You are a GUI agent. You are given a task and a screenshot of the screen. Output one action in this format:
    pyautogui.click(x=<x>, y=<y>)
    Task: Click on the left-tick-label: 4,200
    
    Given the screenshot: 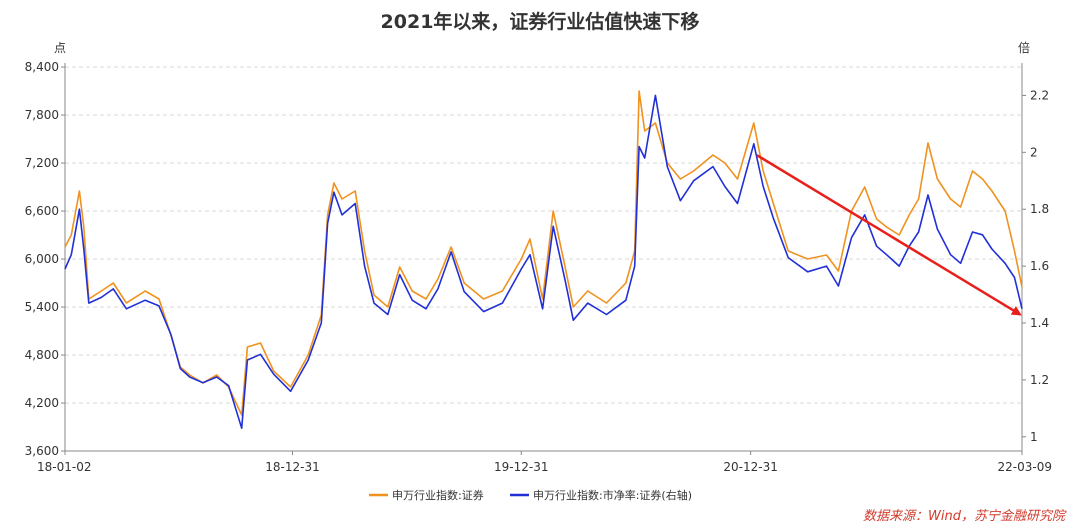 What is the action you would take?
    pyautogui.click(x=42, y=403)
    